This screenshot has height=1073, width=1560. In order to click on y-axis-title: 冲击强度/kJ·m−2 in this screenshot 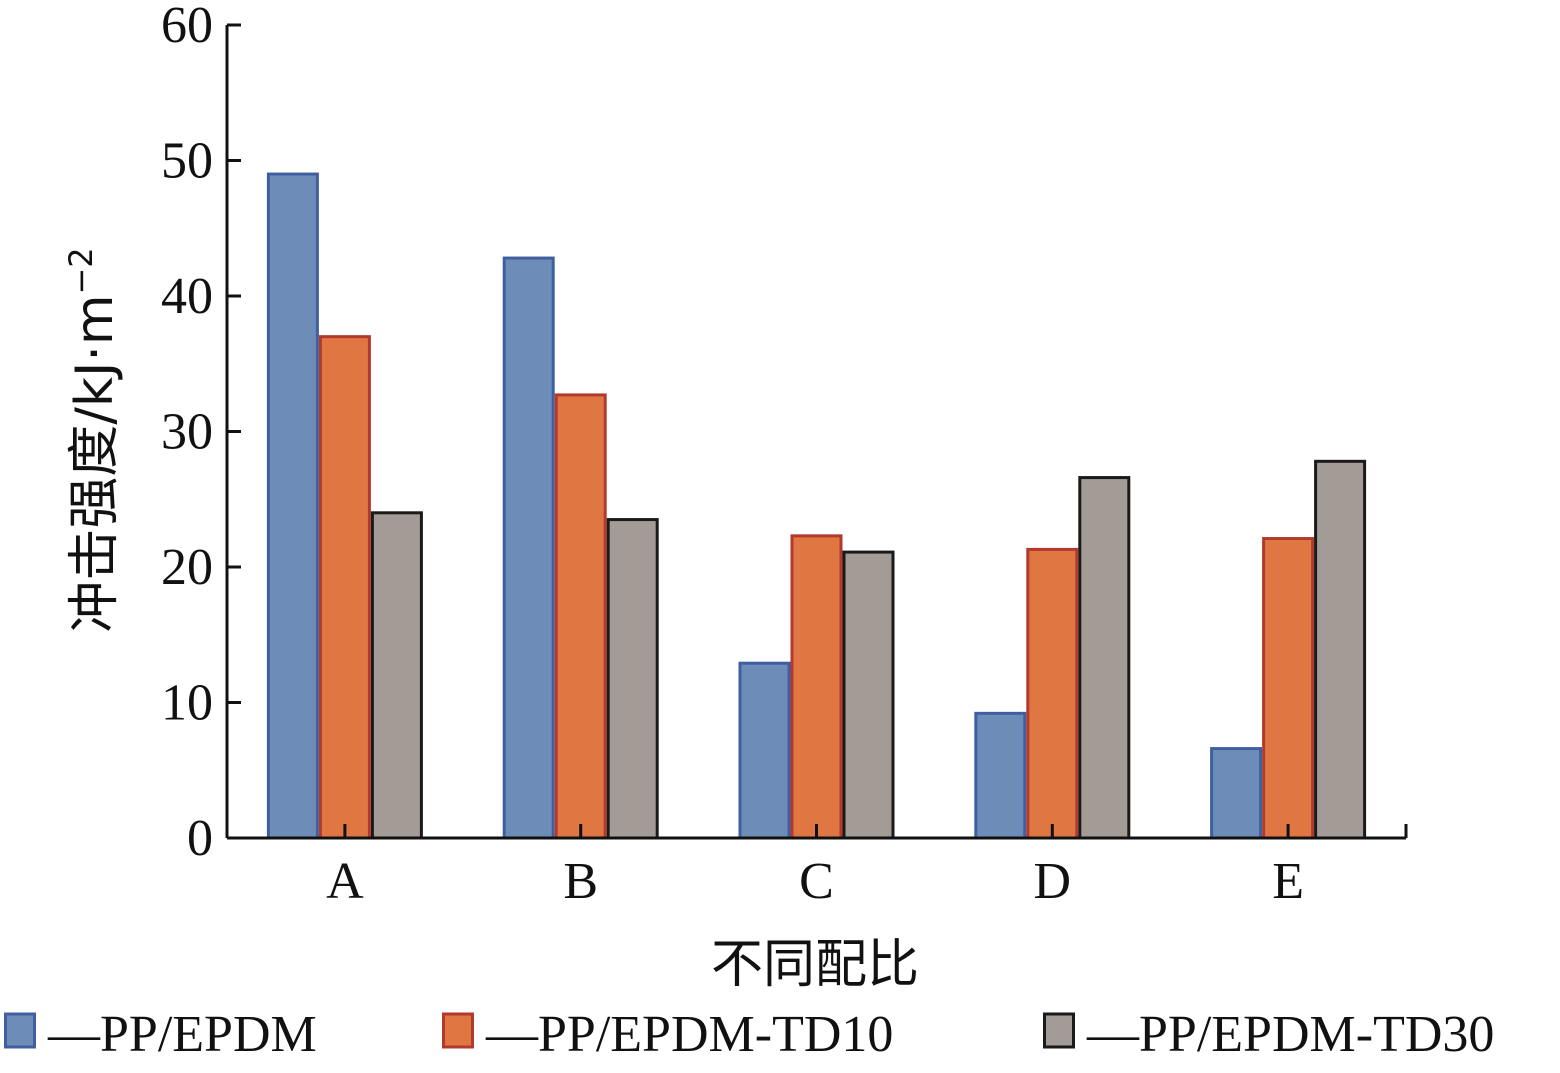, I will do `click(93, 439)`.